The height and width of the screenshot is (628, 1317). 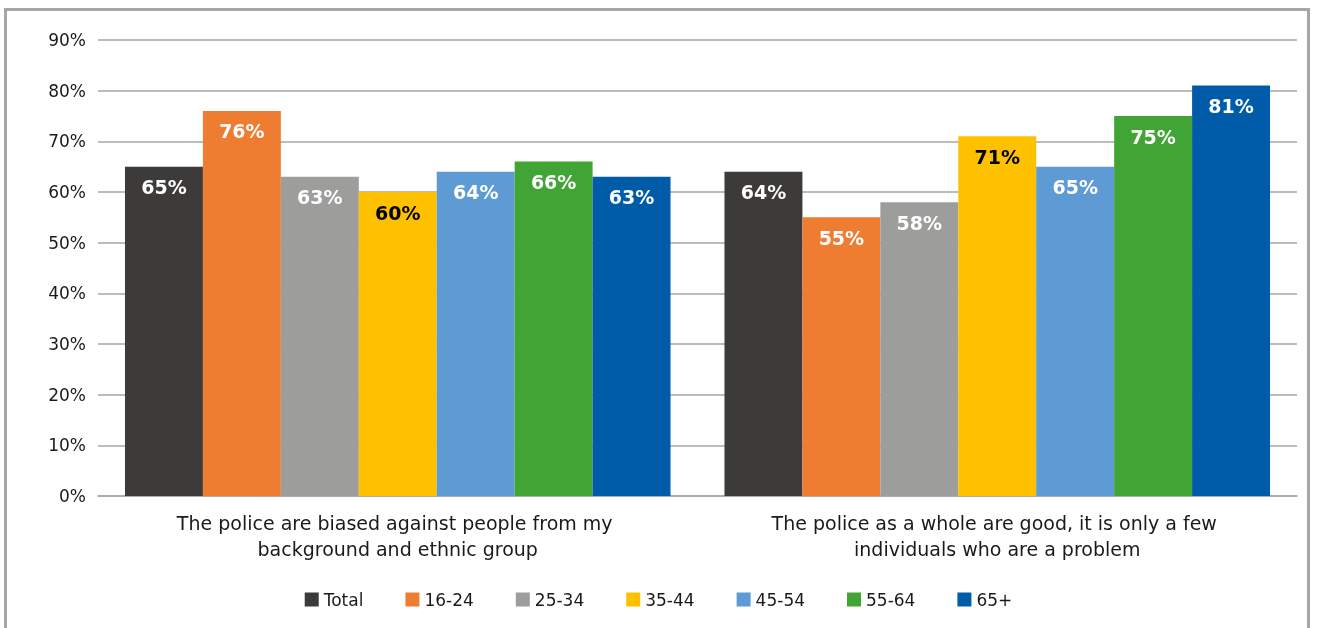 What do you see at coordinates (891, 599) in the screenshot?
I see `legend-label: 55-64` at bounding box center [891, 599].